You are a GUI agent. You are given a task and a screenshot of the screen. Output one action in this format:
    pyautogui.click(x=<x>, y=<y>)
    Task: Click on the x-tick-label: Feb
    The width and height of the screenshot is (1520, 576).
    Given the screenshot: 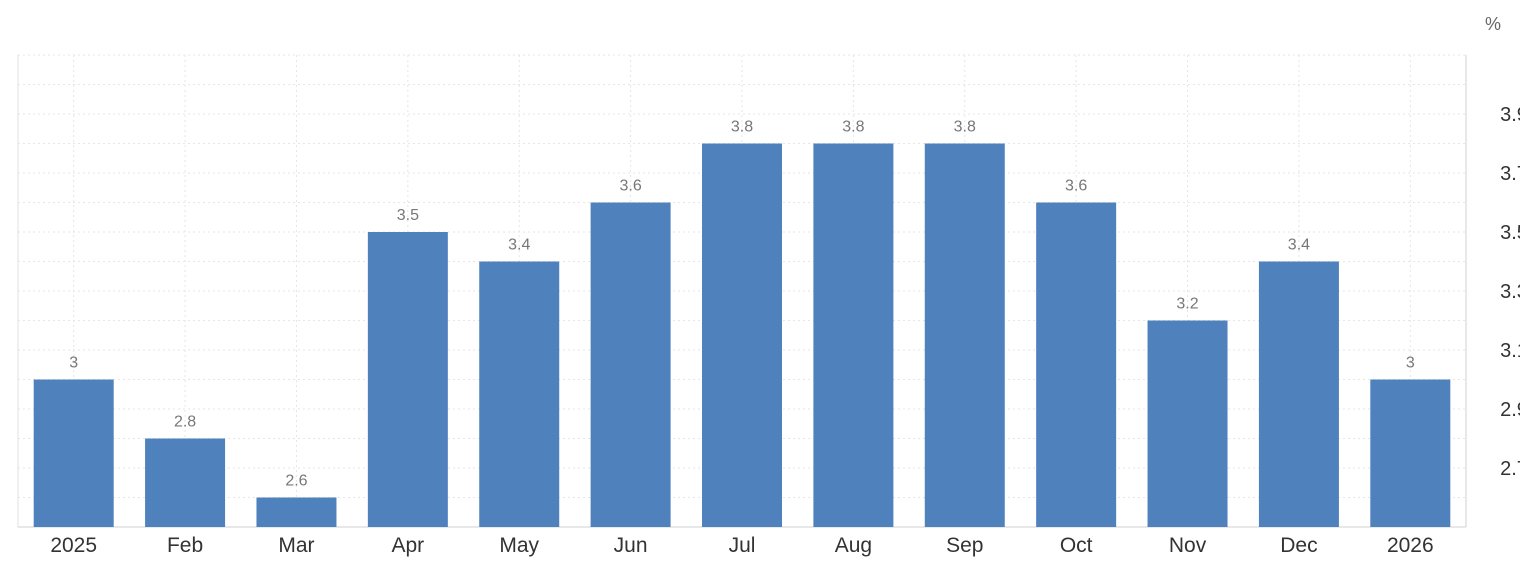 What is the action you would take?
    pyautogui.click(x=185, y=545)
    